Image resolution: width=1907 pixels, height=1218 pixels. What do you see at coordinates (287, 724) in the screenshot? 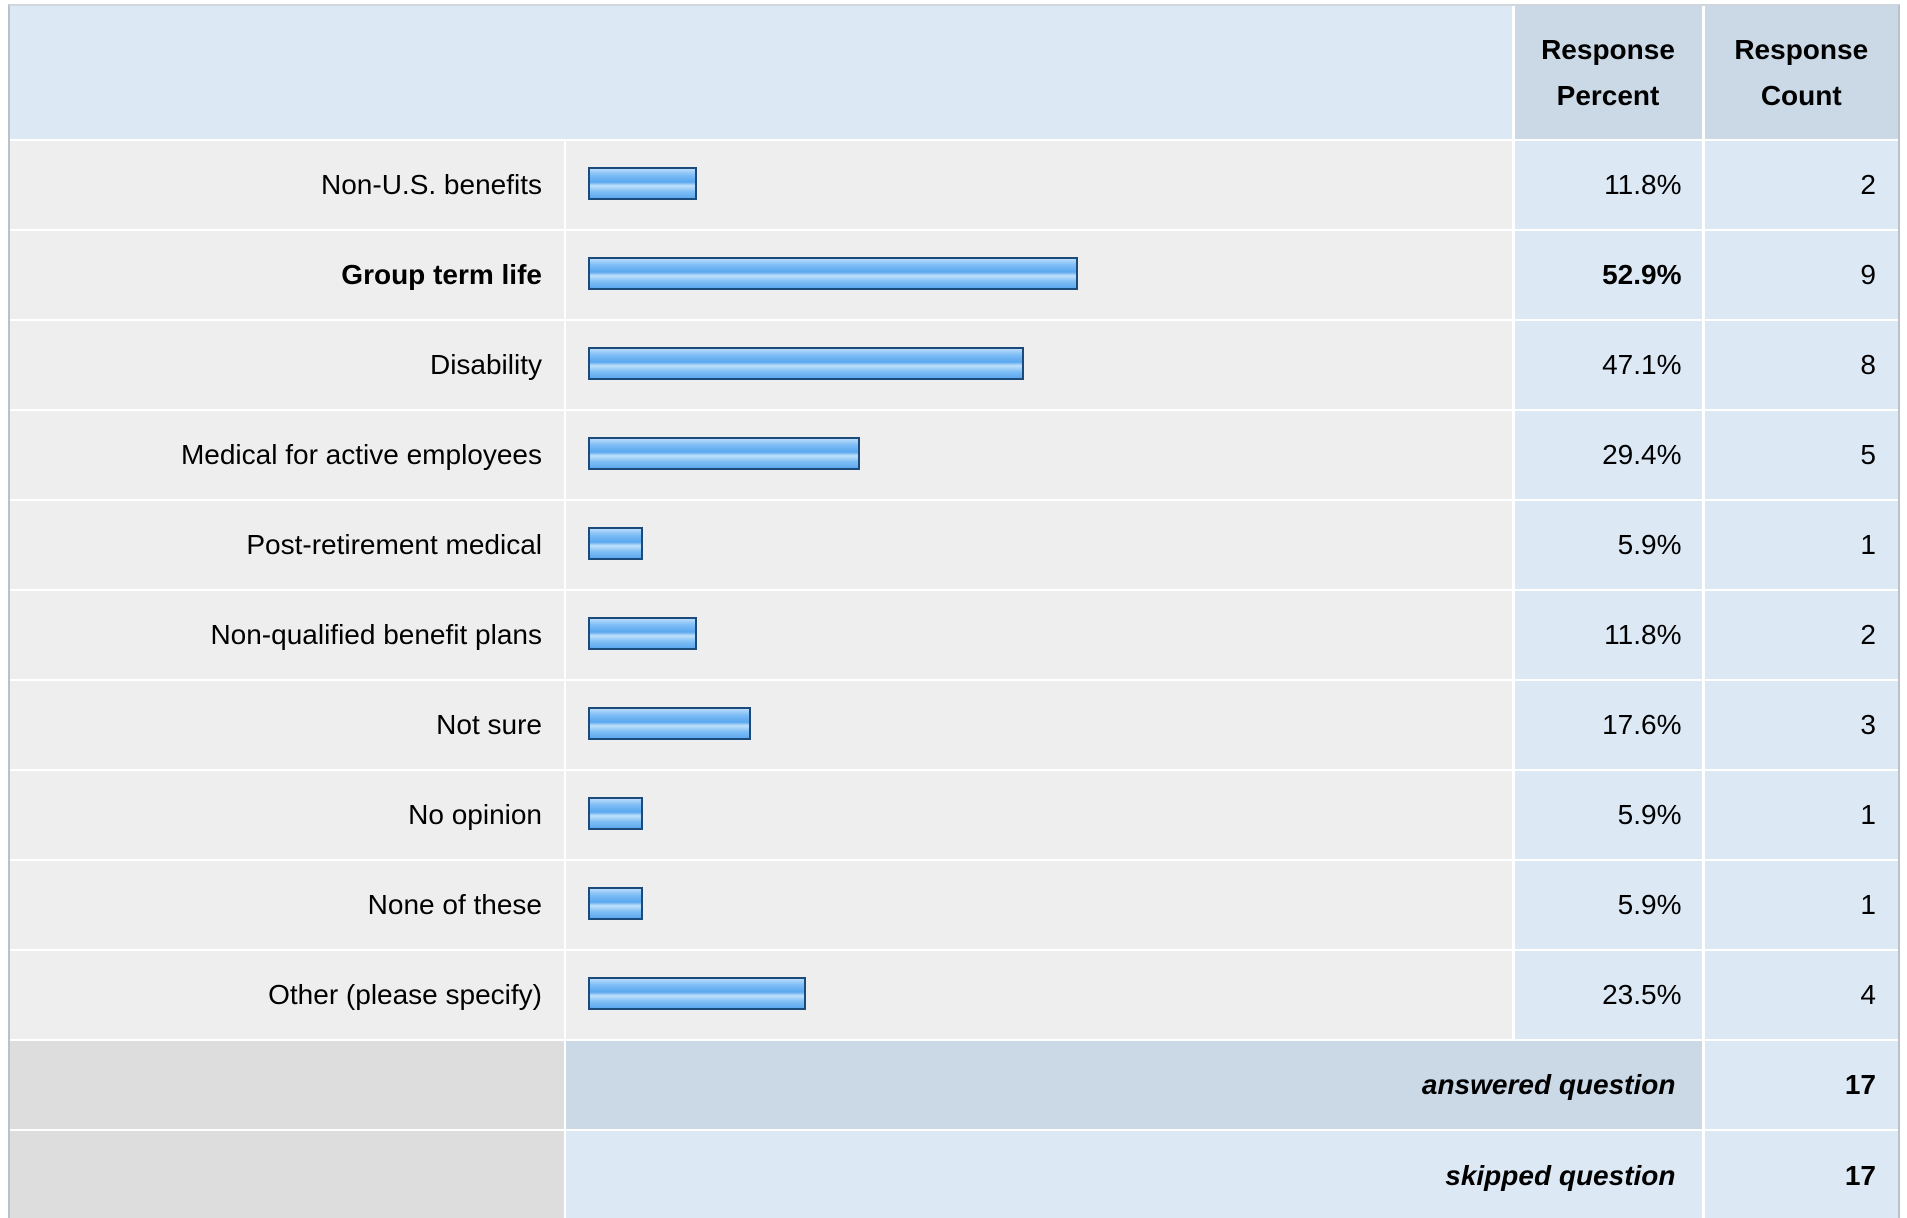
I see `category-label: Not sure` at bounding box center [287, 724].